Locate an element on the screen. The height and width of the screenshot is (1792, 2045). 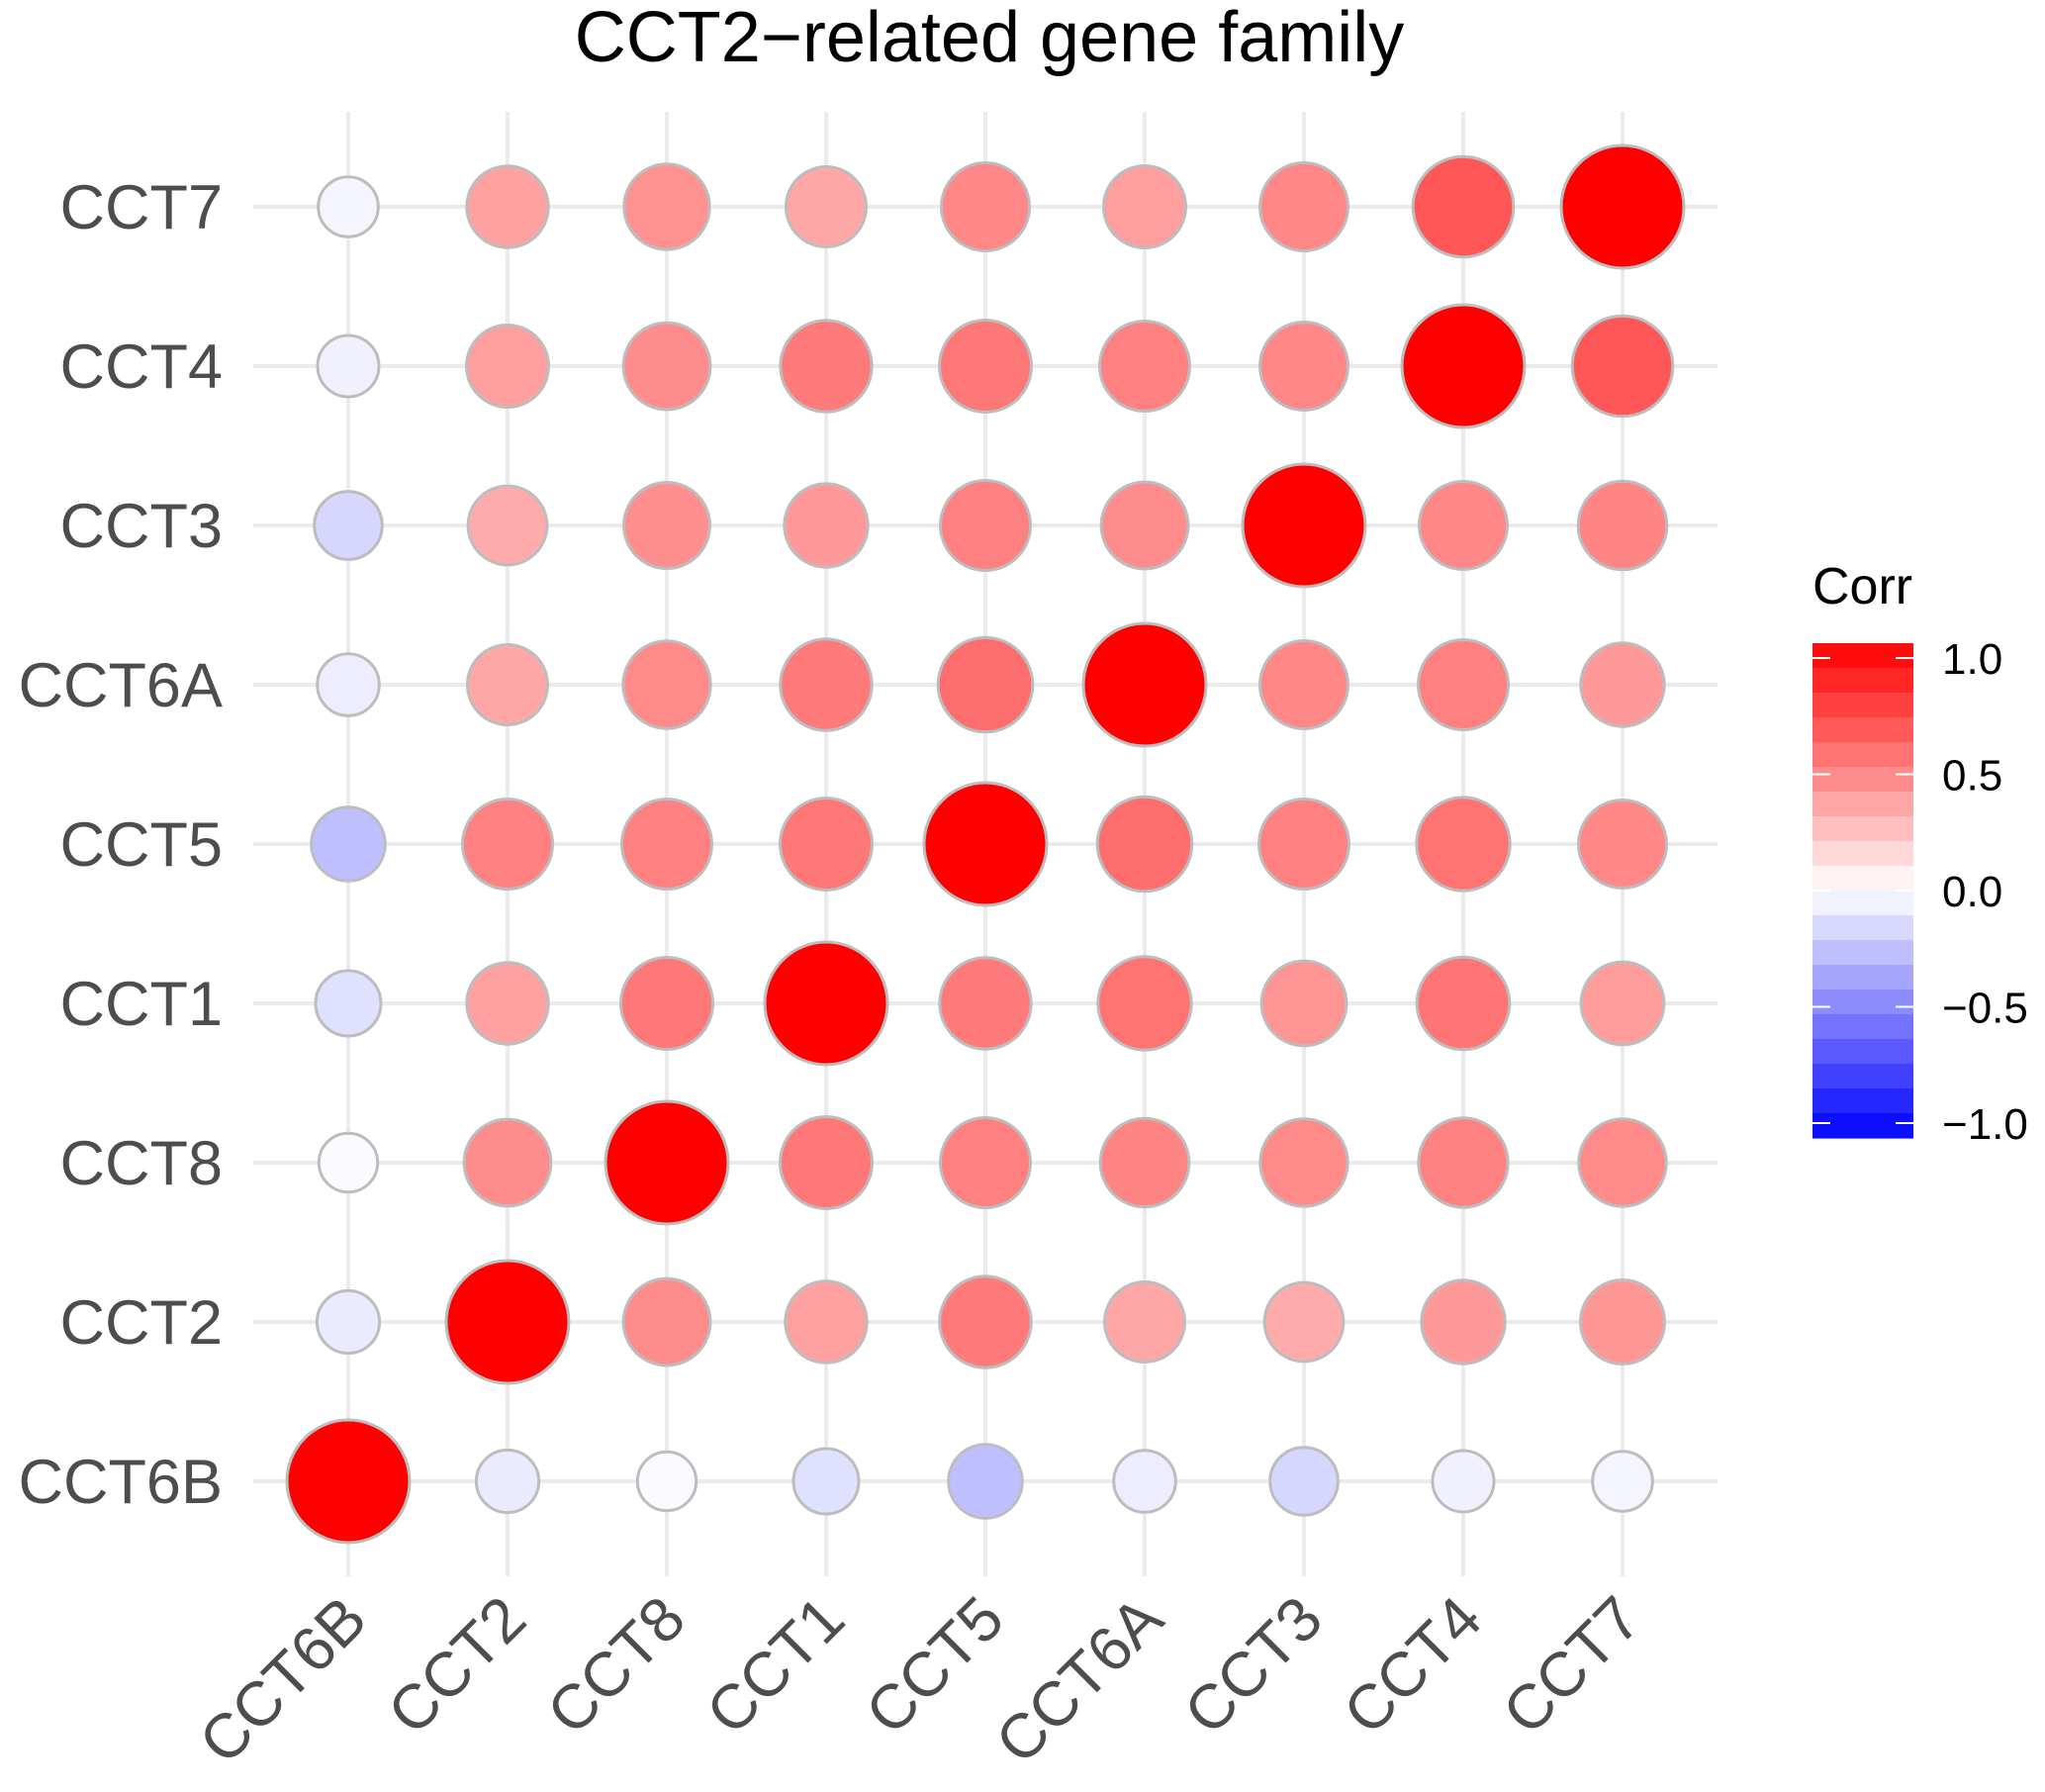
corr-circle-cct7-cct2 is located at coordinates (508, 206).